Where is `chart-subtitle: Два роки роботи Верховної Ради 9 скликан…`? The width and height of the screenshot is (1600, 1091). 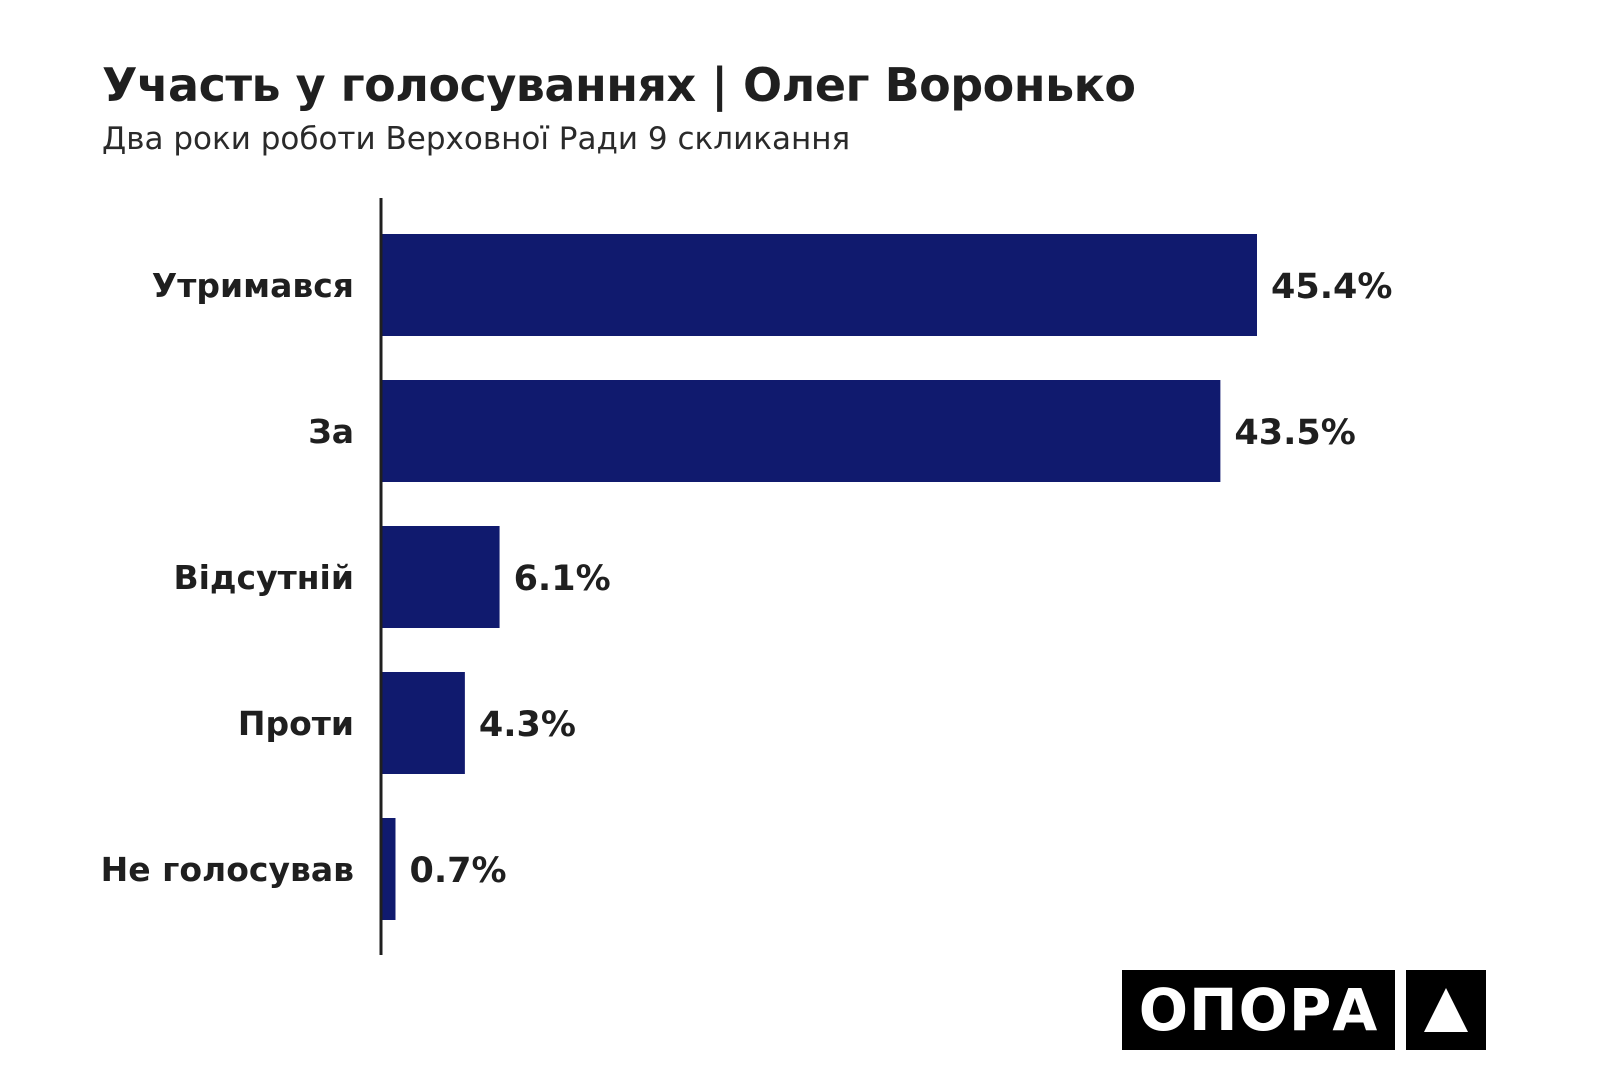
chart-subtitle: Два роки роботи Верховної Ради 9 скликан… is located at coordinates (476, 139).